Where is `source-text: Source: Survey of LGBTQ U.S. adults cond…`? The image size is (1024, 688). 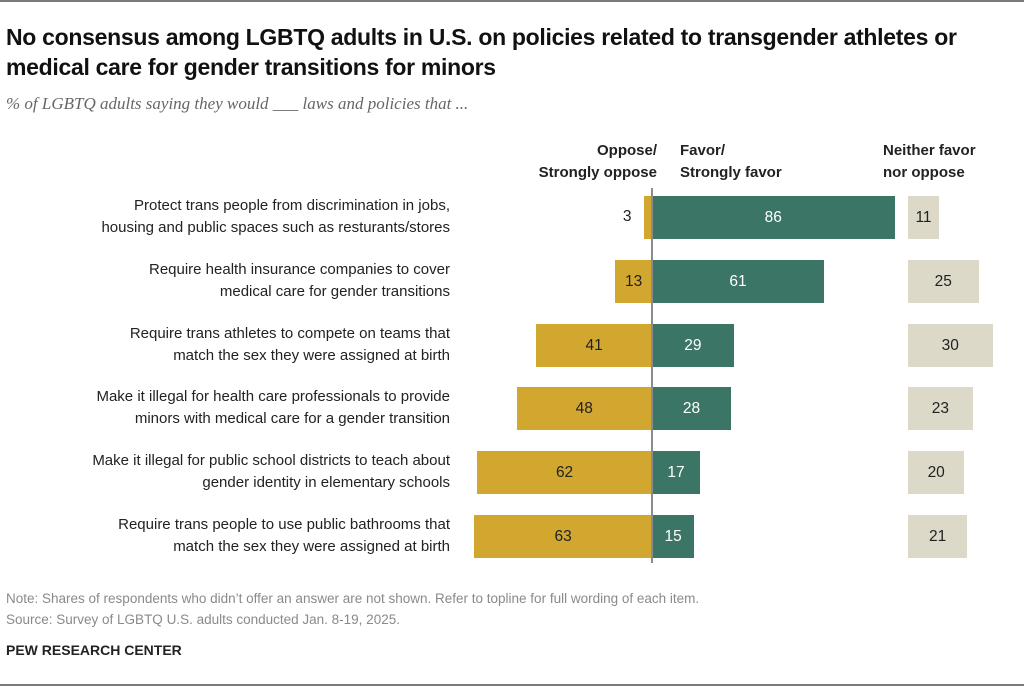
source-text: Source: Survey of LGBTQ U.S. adults cond… is located at coordinates (203, 619).